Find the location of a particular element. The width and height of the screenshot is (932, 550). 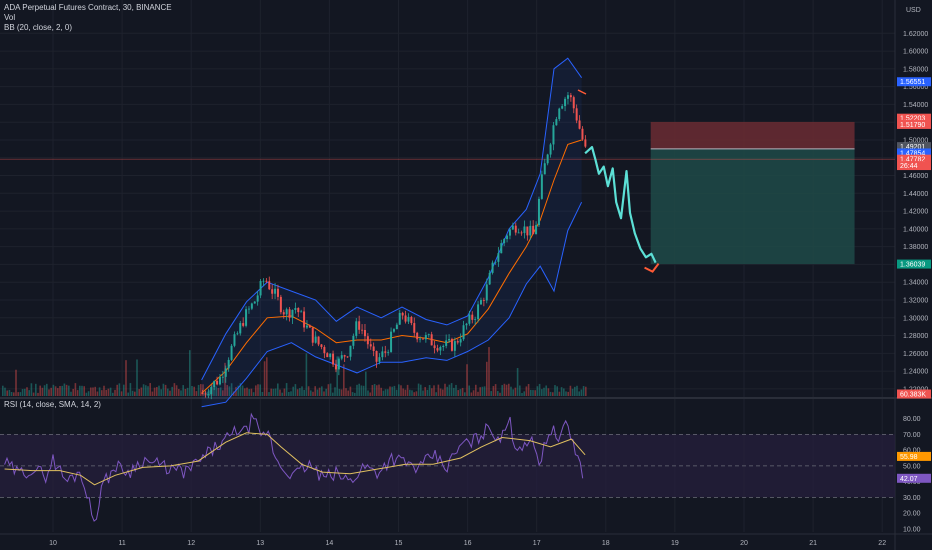

price-tick-label: 1.44000 is located at coordinates (915, 194).